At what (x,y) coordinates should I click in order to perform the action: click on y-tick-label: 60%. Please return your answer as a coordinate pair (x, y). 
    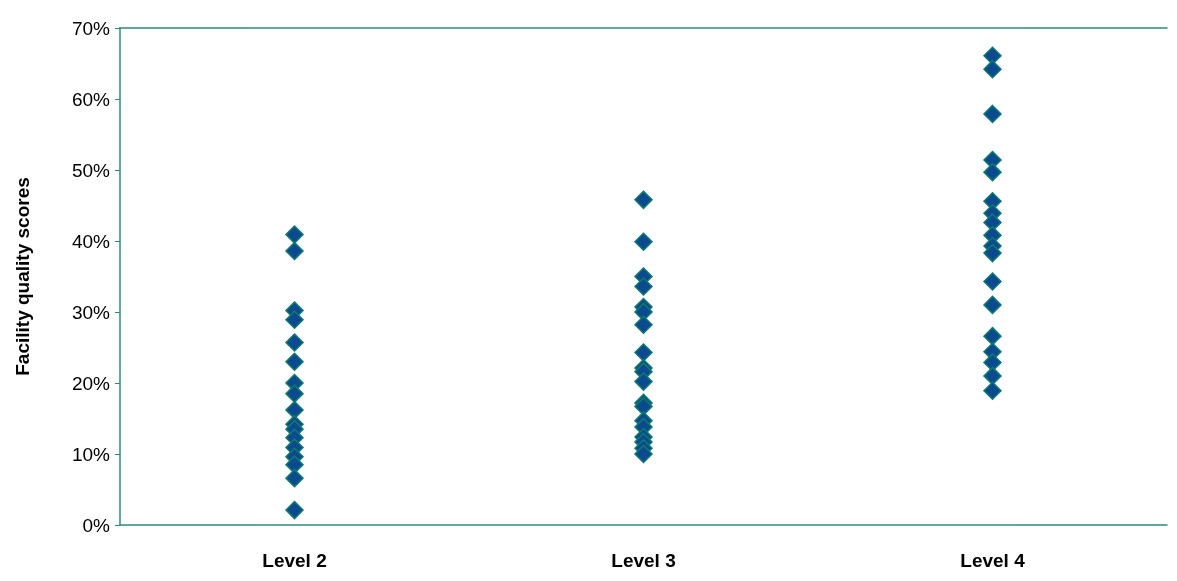
    Looking at the image, I should click on (91, 99).